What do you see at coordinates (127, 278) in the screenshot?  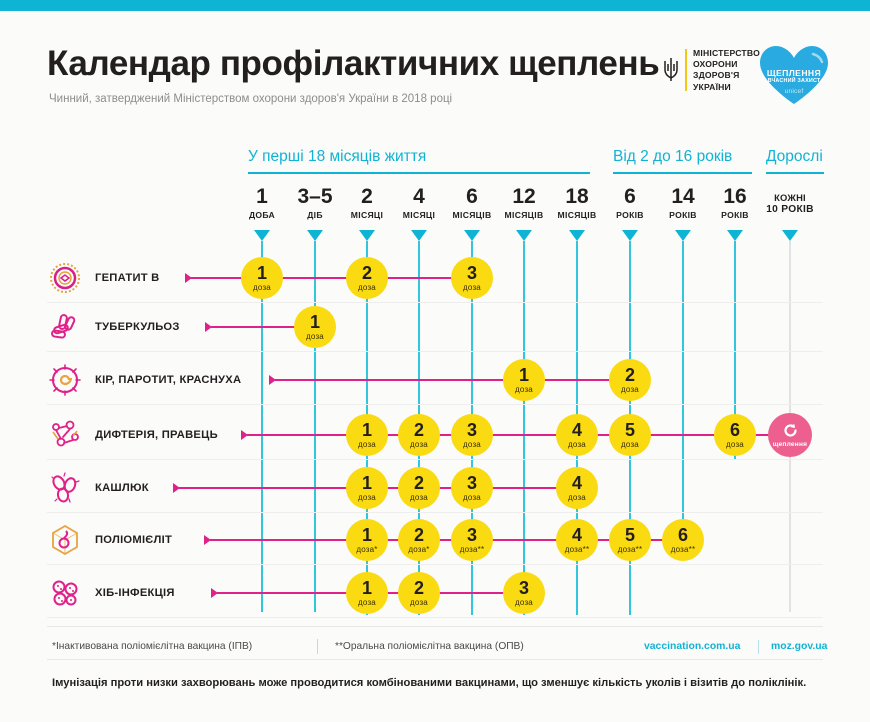 I see `row-label-1: ГЕПАТИТ В` at bounding box center [127, 278].